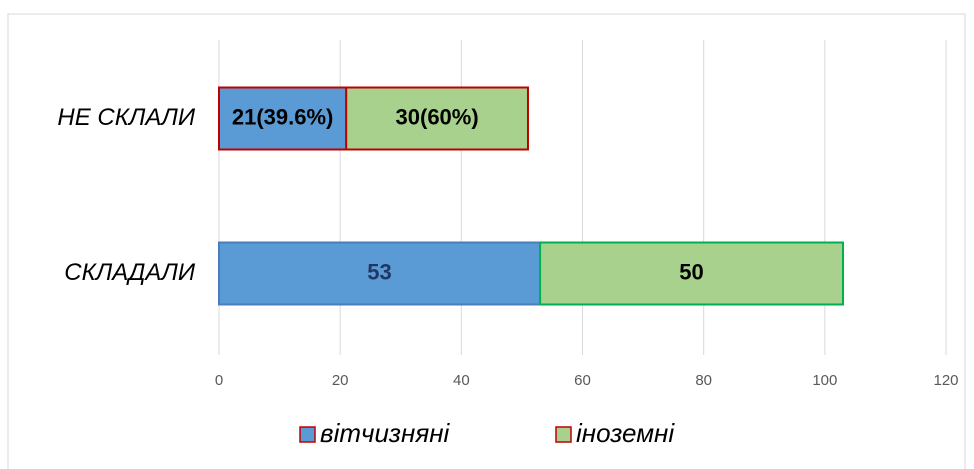  What do you see at coordinates (385, 433) in the screenshot?
I see `legend-label: вітчизняні` at bounding box center [385, 433].